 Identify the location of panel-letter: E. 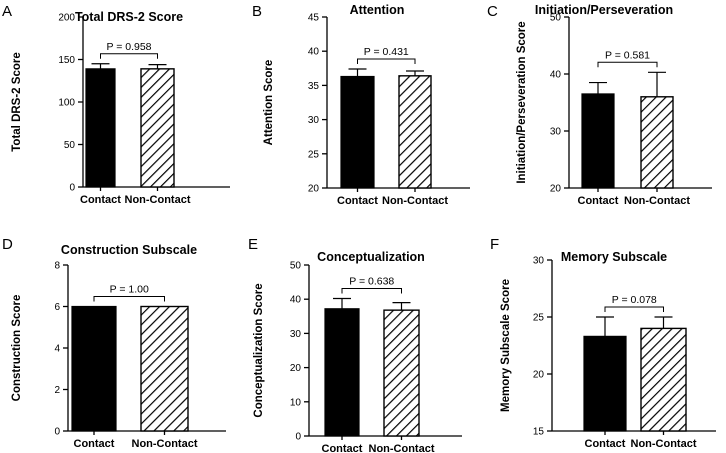
(253, 244).